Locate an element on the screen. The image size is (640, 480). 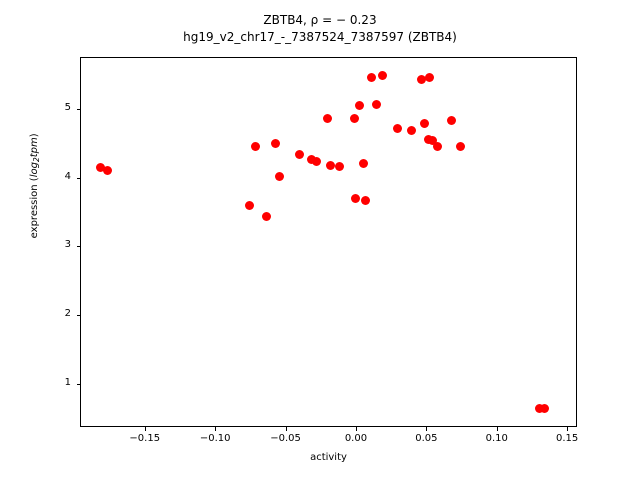
y-tick-label: 3 is located at coordinates (67, 245).